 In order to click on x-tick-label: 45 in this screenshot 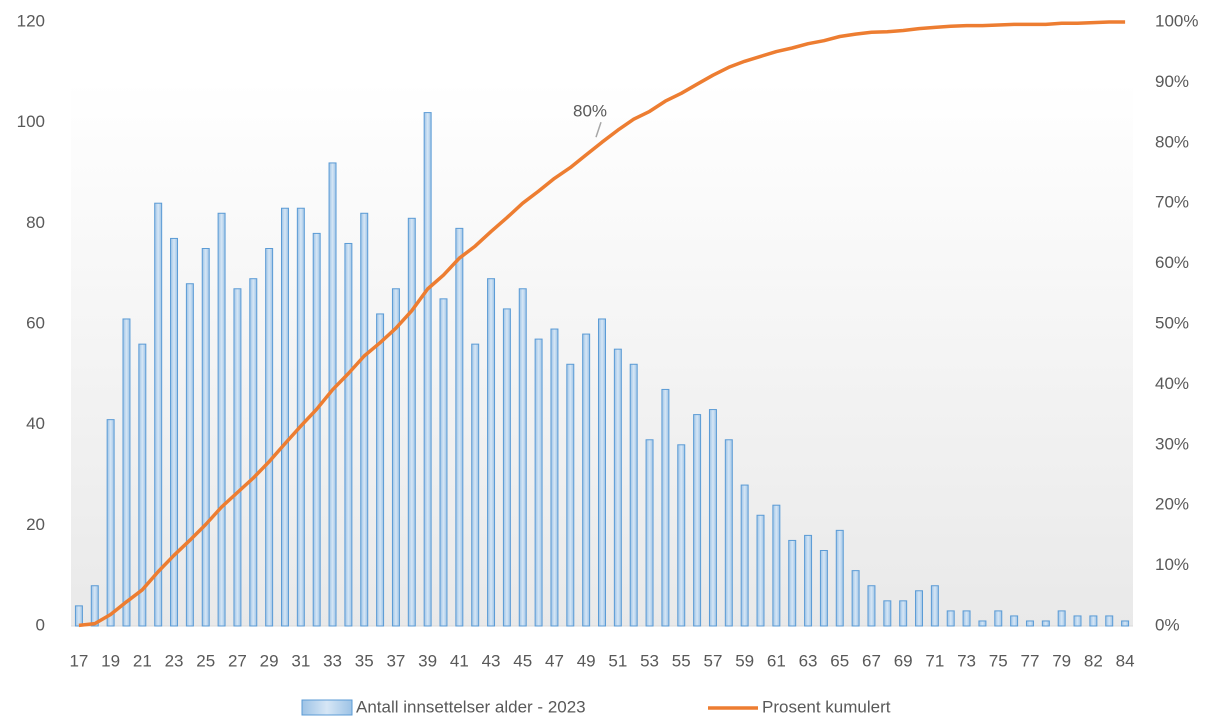, I will do `click(522, 660)`.